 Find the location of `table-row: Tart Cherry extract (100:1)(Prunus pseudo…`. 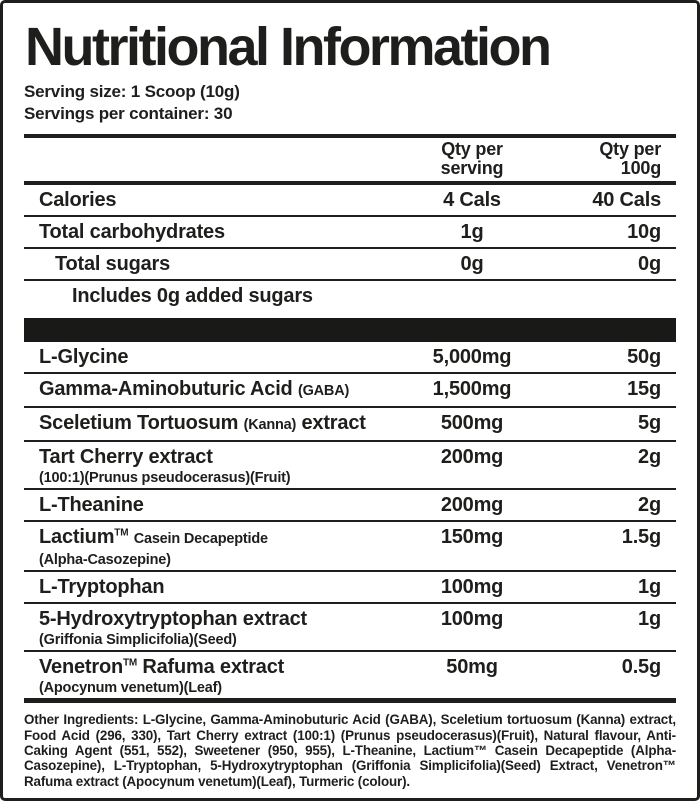

table-row: Tart Cherry extract (100:1)(Prunus pseudo… is located at coordinates (350, 466).